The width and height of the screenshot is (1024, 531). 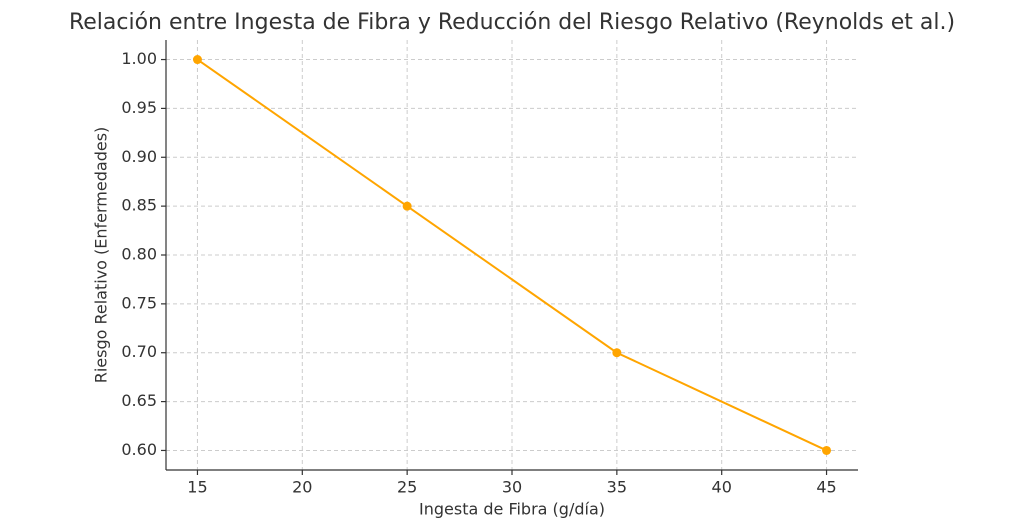 I want to click on y-tick-label: 1.00, so click(x=139, y=58).